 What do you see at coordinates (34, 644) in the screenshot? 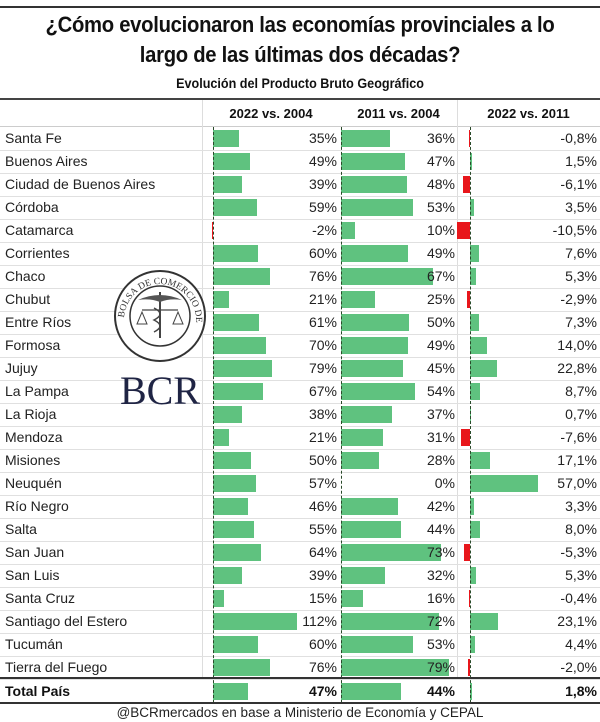
I see `province-name: Tucumán` at bounding box center [34, 644].